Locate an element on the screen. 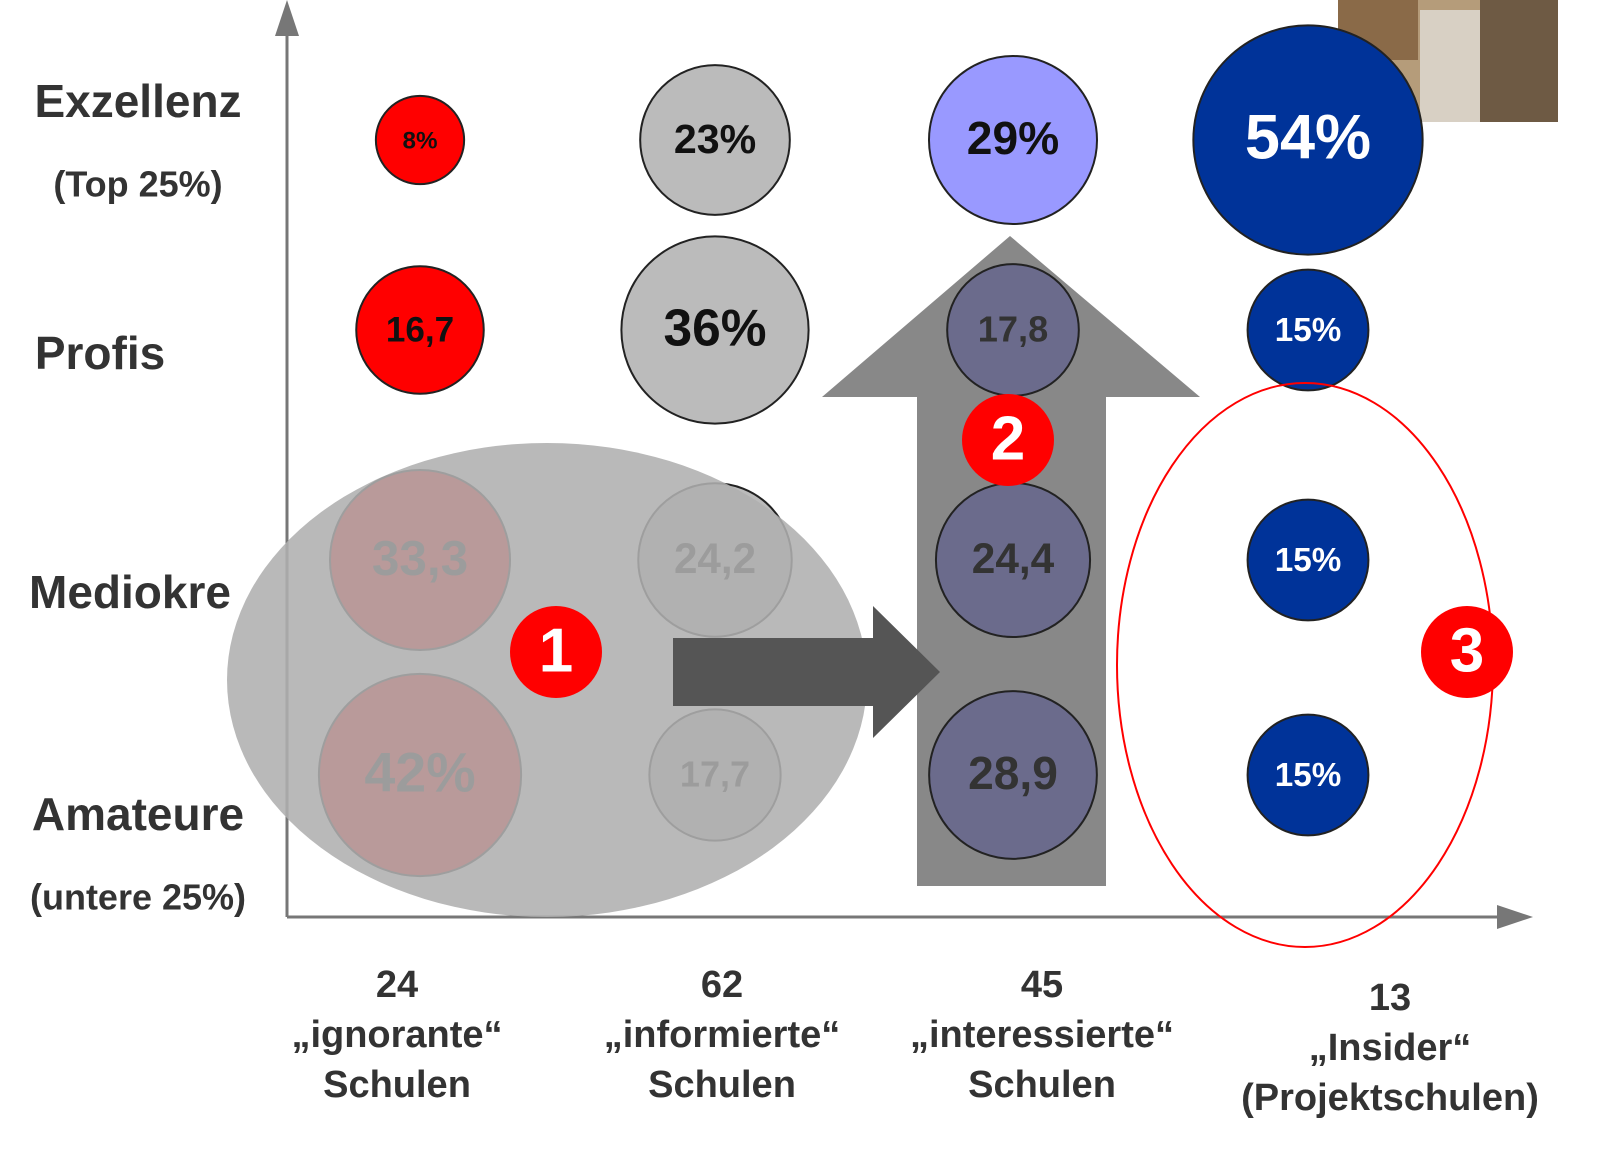 Image resolution: width=1598 pixels, height=1150 pixels. row-label: Exzellenz is located at coordinates (137, 101).